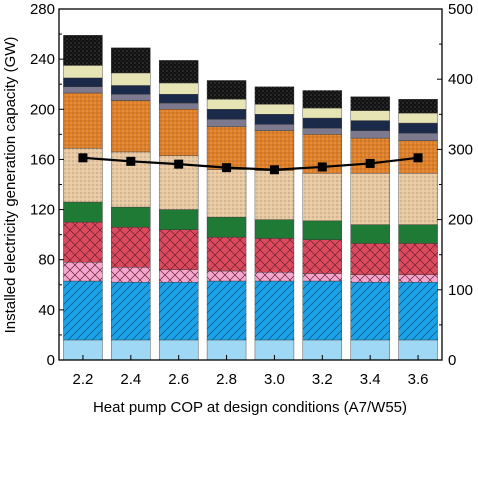 This screenshot has width=478, height=478. Describe the element at coordinates (178, 379) in the screenshot. I see `x-tick-label: 2.6` at that location.